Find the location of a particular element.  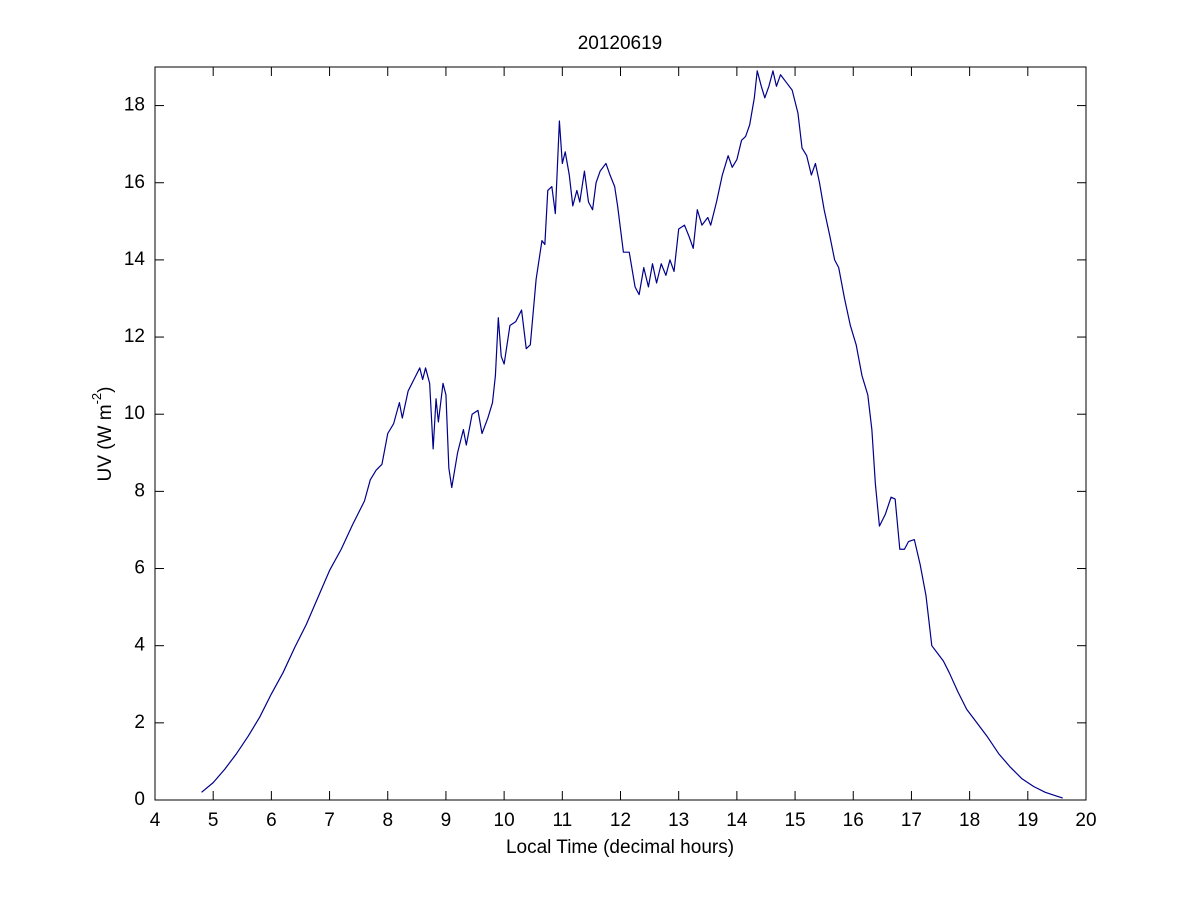

x-tick-label: 16 is located at coordinates (853, 820).